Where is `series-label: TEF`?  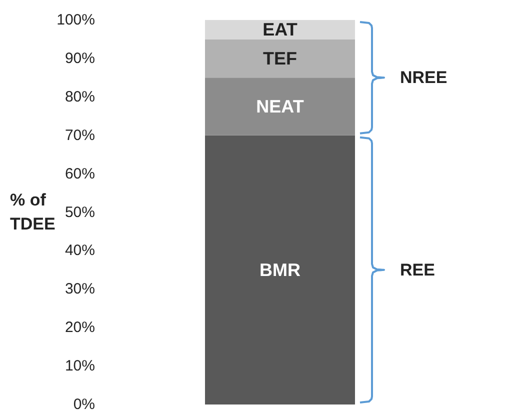
series-label: TEF is located at coordinates (280, 58).